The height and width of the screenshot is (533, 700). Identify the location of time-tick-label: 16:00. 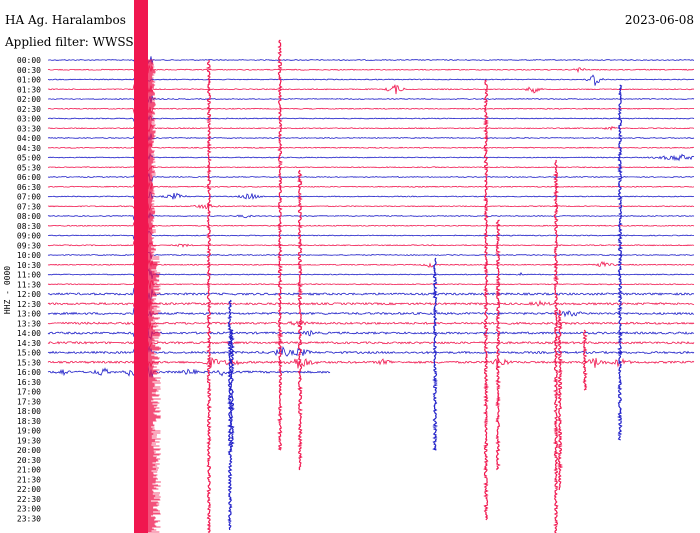
(29, 372).